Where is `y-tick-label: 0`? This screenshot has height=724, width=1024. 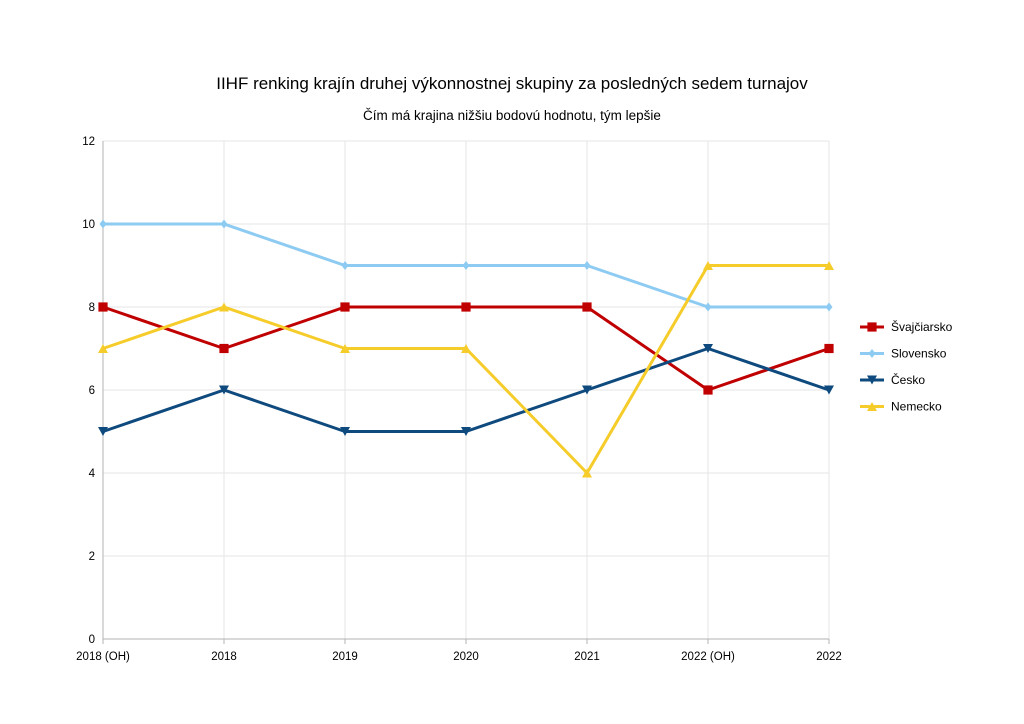 y-tick-label: 0 is located at coordinates (92, 640).